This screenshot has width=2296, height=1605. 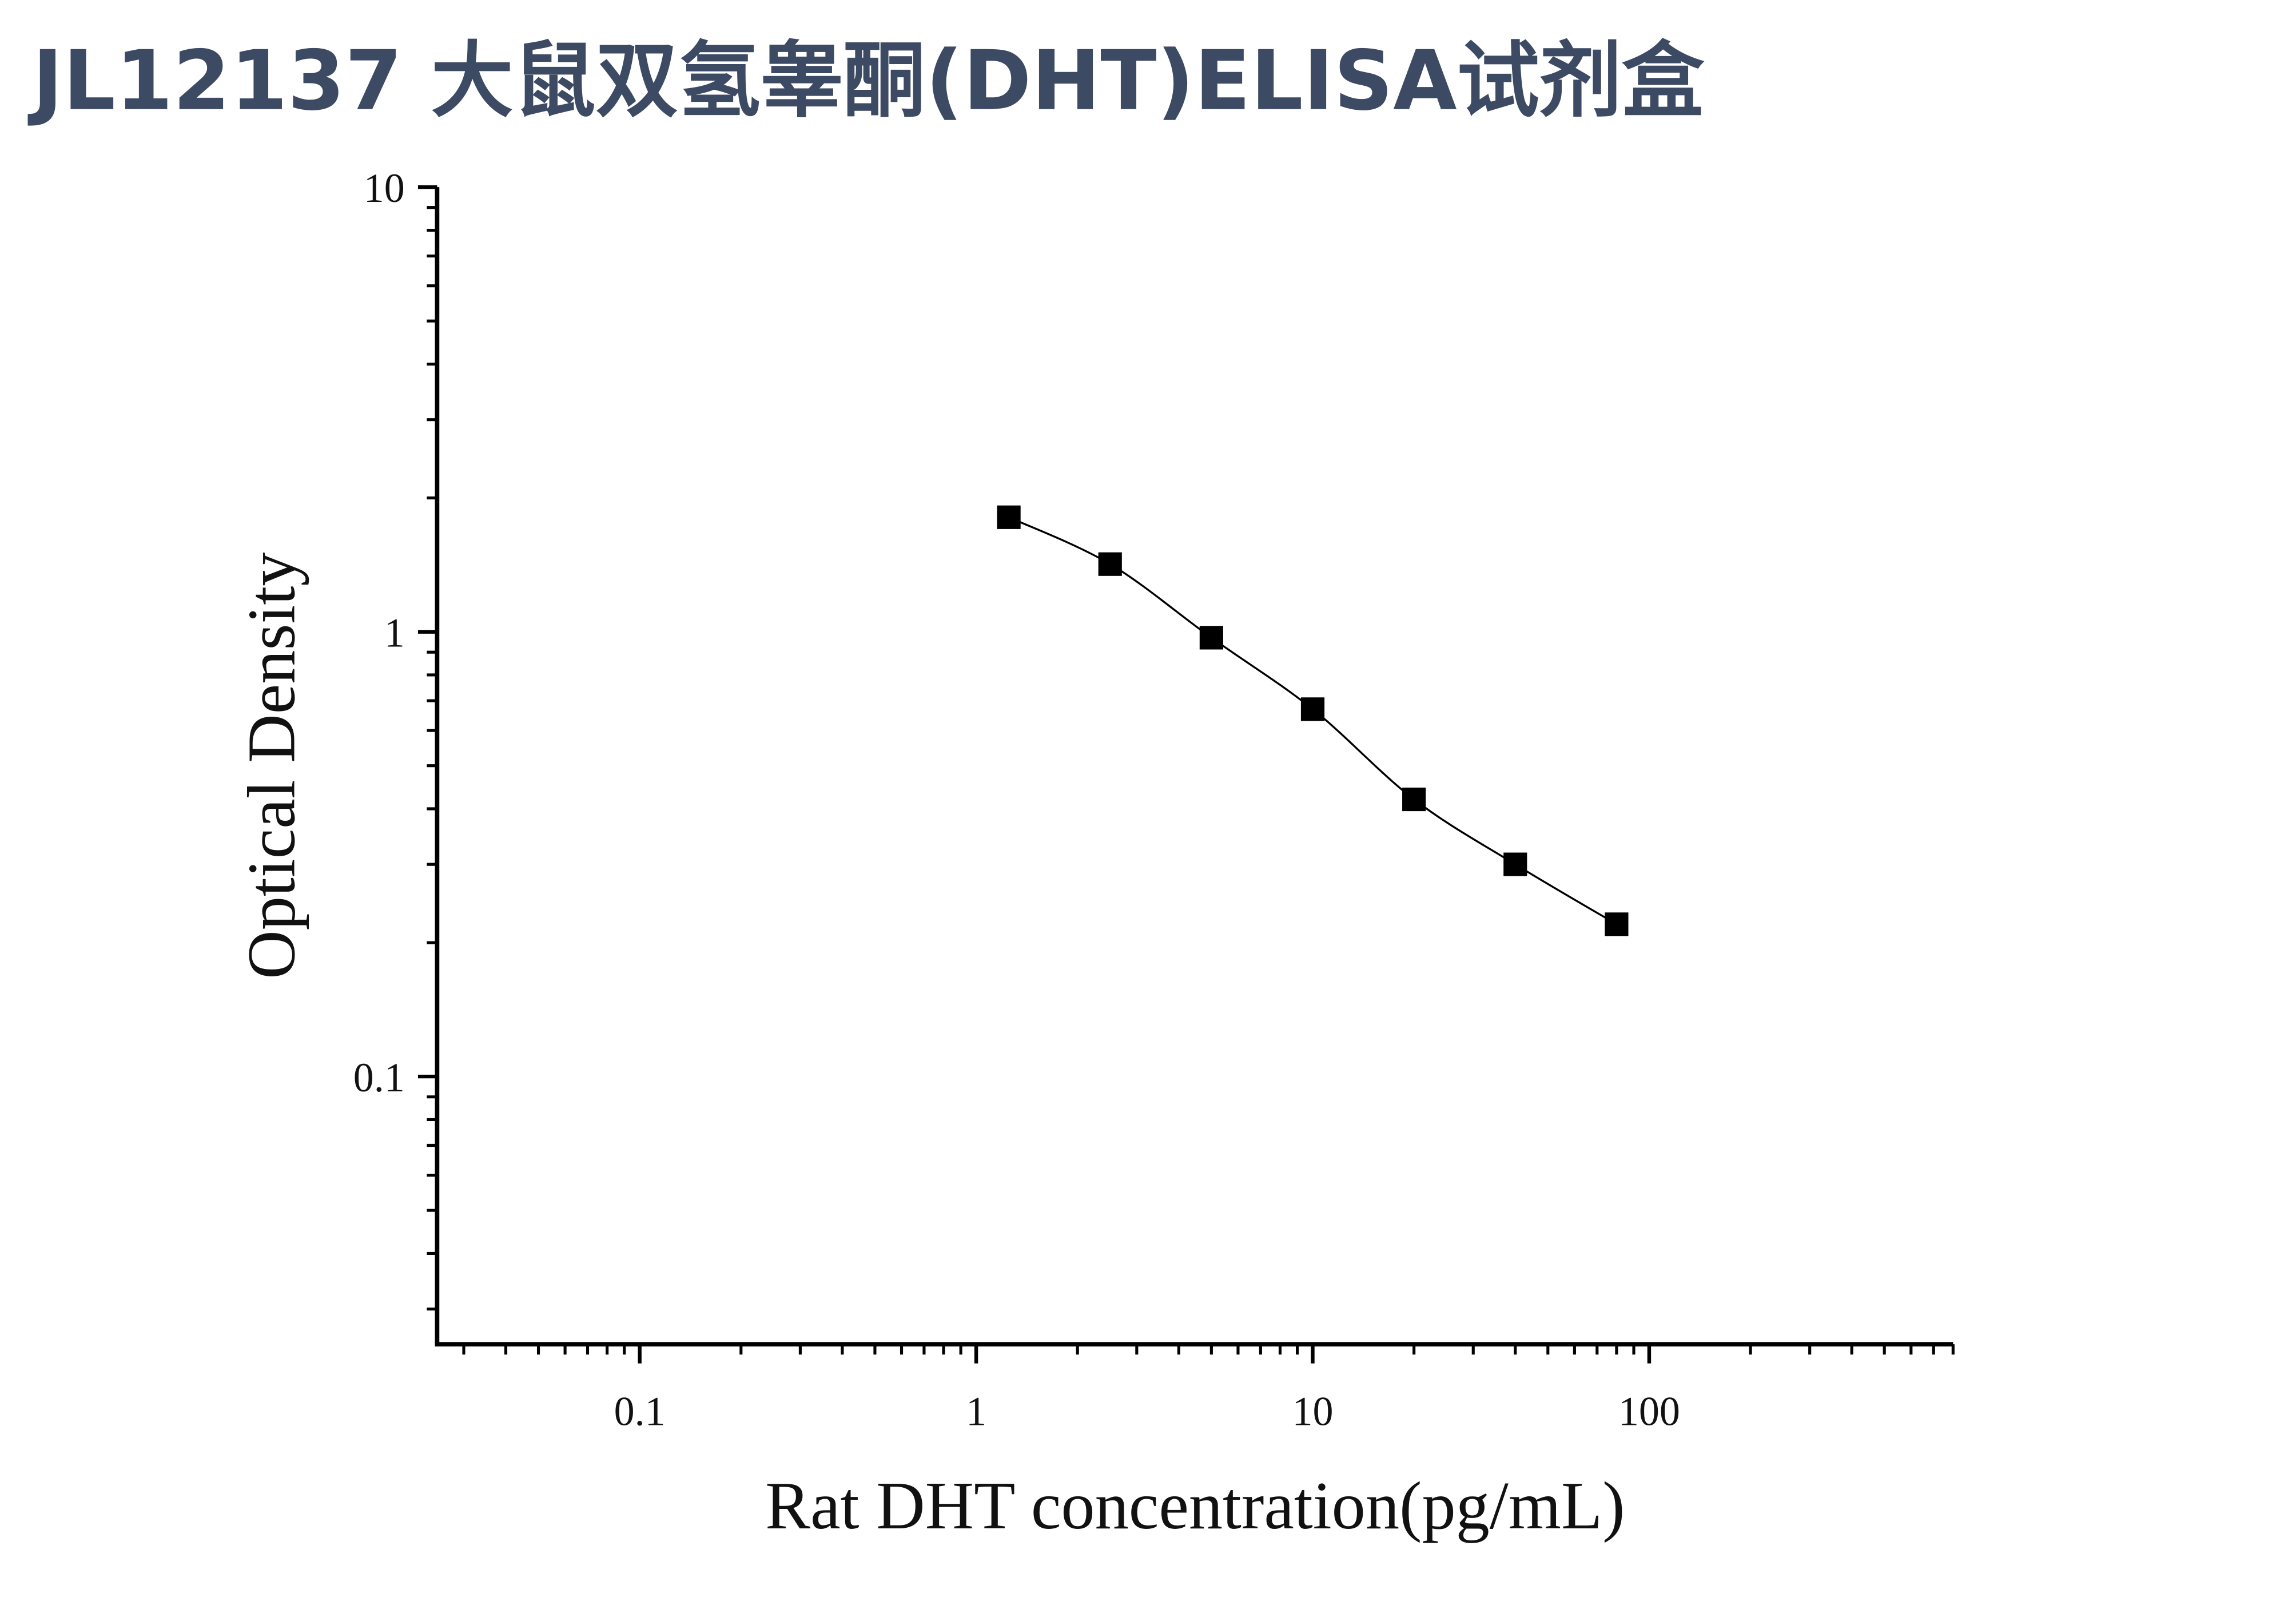 I want to click on chart-title: JL12137 大鼠双氢睾酮(DHT)ELISA试剂盒, so click(x=866, y=81).